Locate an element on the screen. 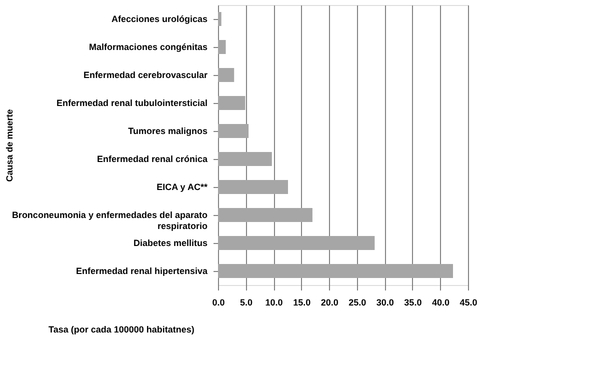 Image resolution: width=603 pixels, height=384 pixels. x-tick-label: 30.0 is located at coordinates (385, 303).